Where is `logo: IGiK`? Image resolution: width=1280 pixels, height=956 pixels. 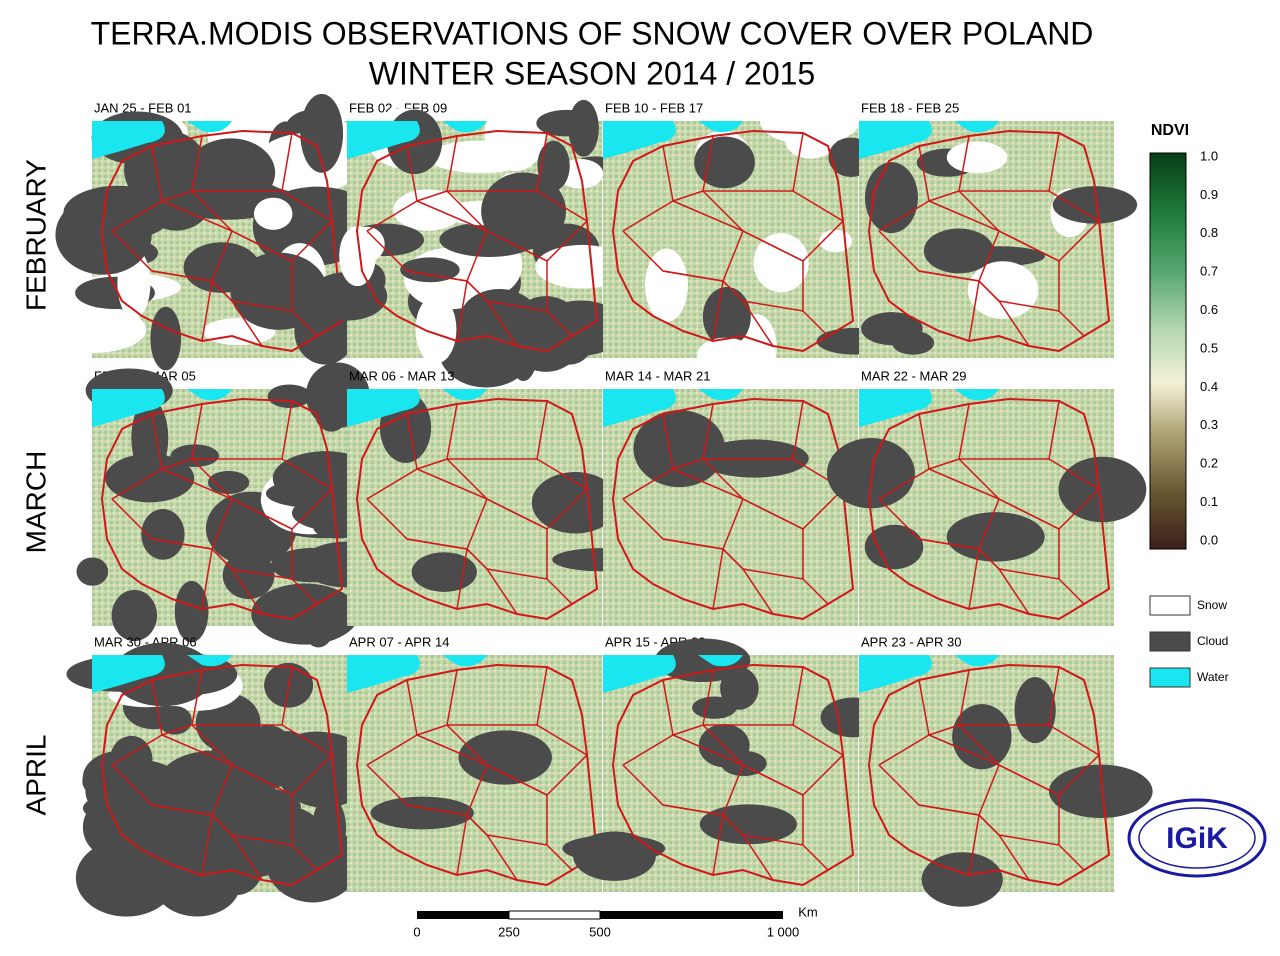
logo: IGiK is located at coordinates (1197, 838).